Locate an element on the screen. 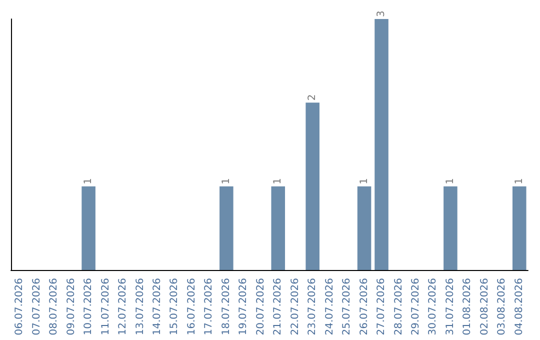 The height and width of the screenshot is (340, 540). x-tick-label: 11.07.2026 is located at coordinates (106, 307).